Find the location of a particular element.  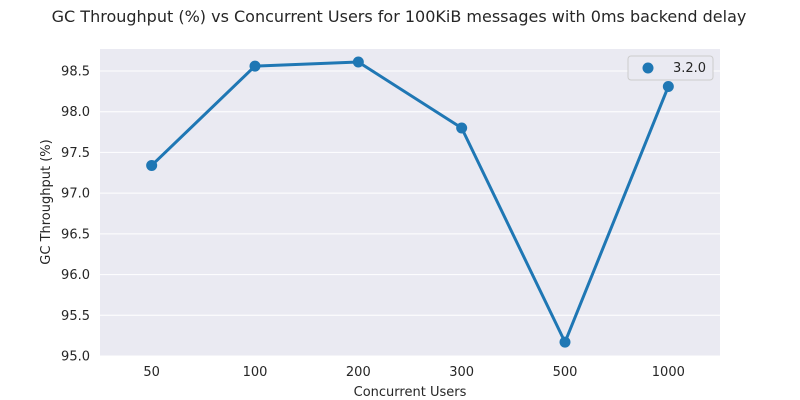

y-tick-label: 96.0 is located at coordinates (75, 275).